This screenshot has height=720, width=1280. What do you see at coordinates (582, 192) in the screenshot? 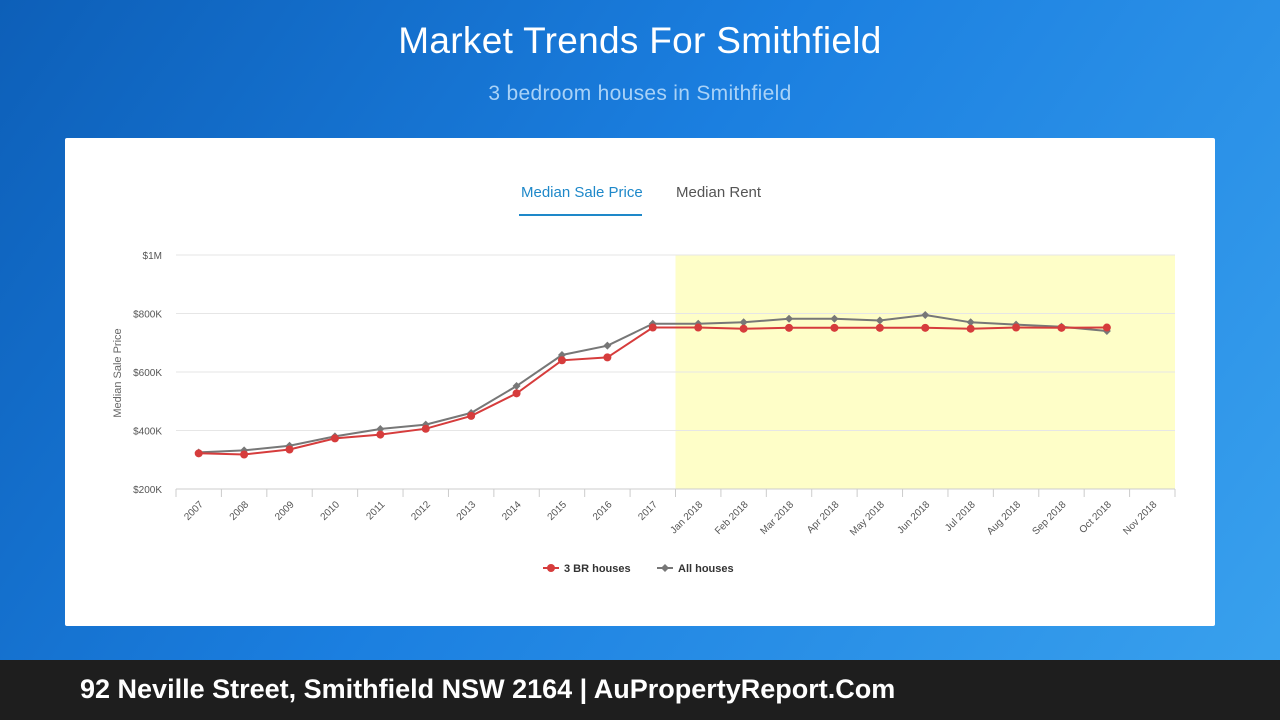
I see `tab-median-sale-price: Median Sale Price` at bounding box center [582, 192].